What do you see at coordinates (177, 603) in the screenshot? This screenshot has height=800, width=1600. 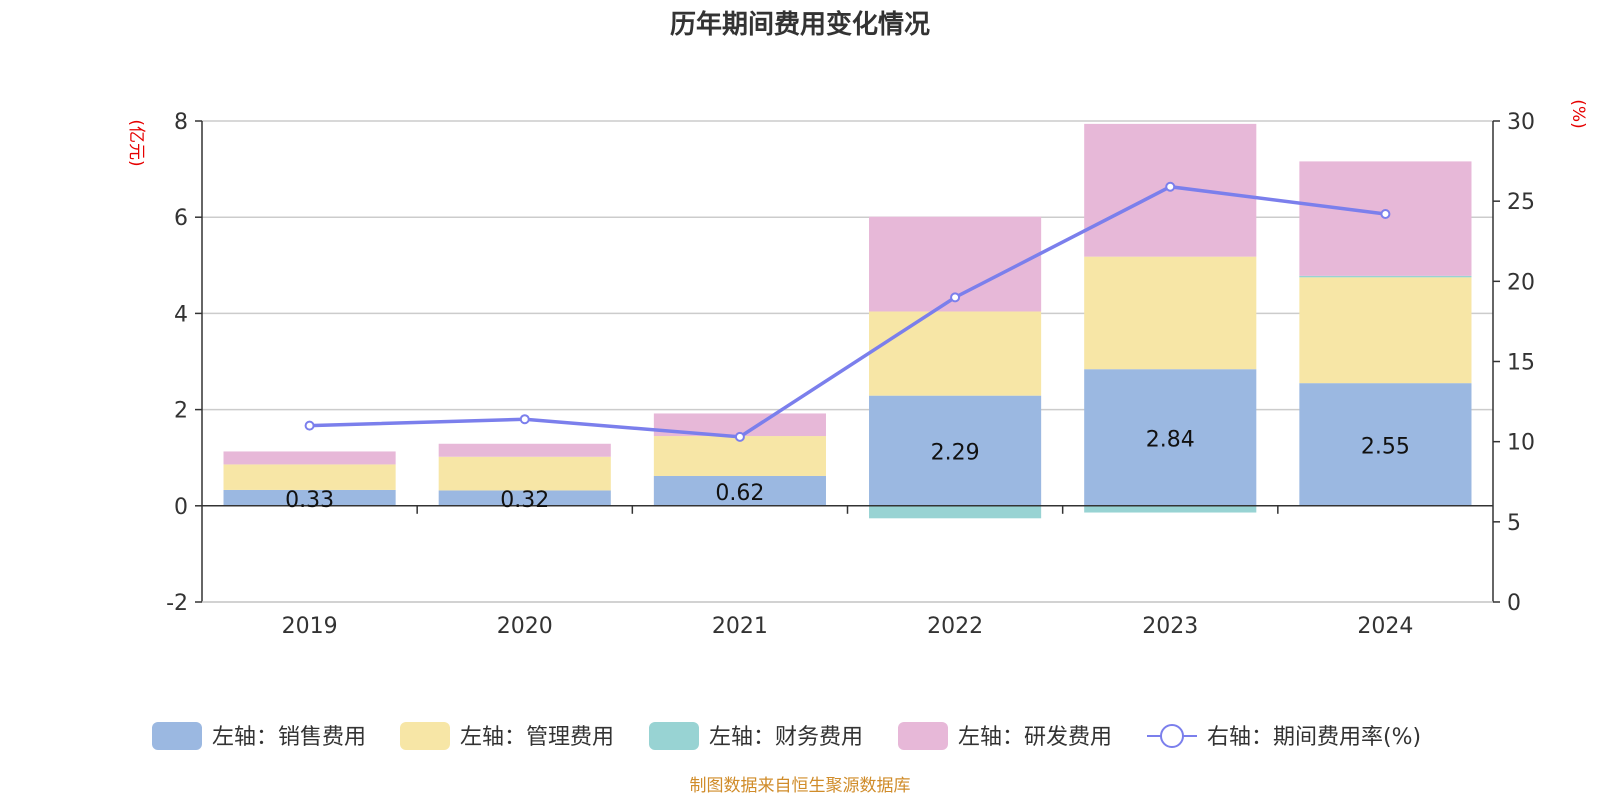 I see `left-axis-tick-label: -2` at bounding box center [177, 603].